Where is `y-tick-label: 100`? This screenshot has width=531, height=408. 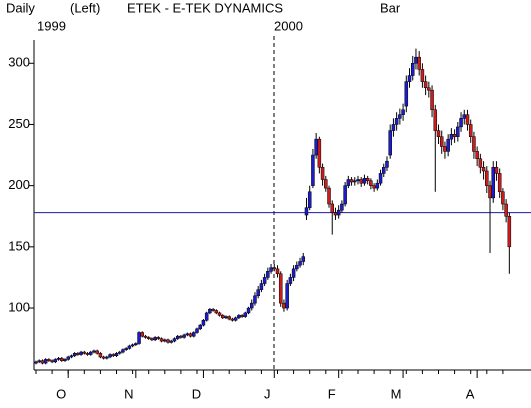
y-tick-label: 100 is located at coordinates (19, 306).